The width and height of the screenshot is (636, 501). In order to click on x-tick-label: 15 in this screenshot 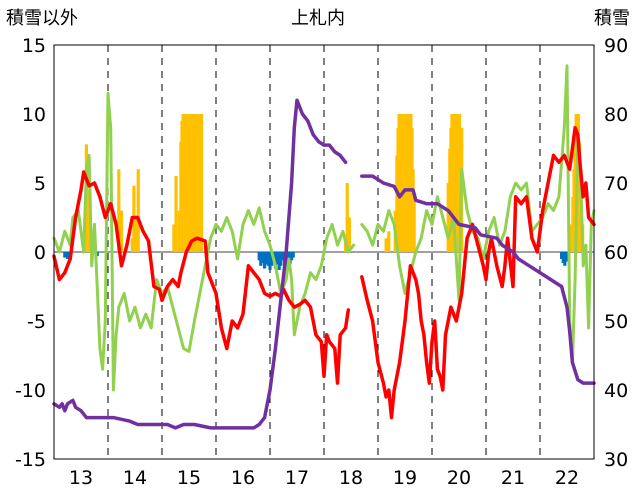, I will do `click(189, 478)`.